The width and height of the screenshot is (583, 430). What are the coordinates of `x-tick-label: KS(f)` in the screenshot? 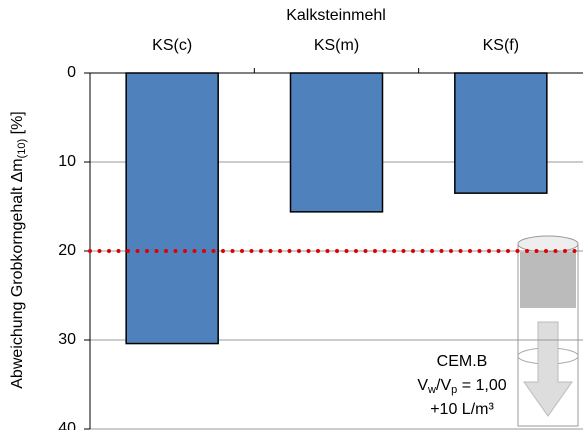 It's located at (501, 45).